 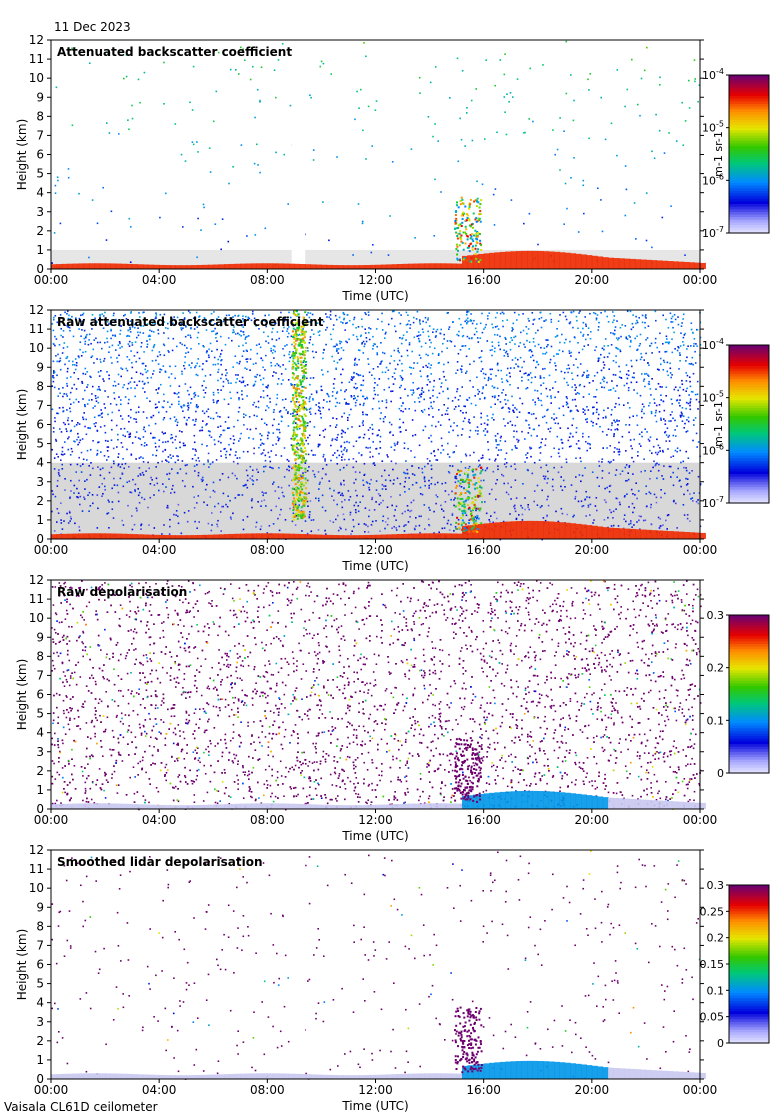 What do you see at coordinates (40, 501) in the screenshot?
I see `y-tick-label: 2` at bounding box center [40, 501].